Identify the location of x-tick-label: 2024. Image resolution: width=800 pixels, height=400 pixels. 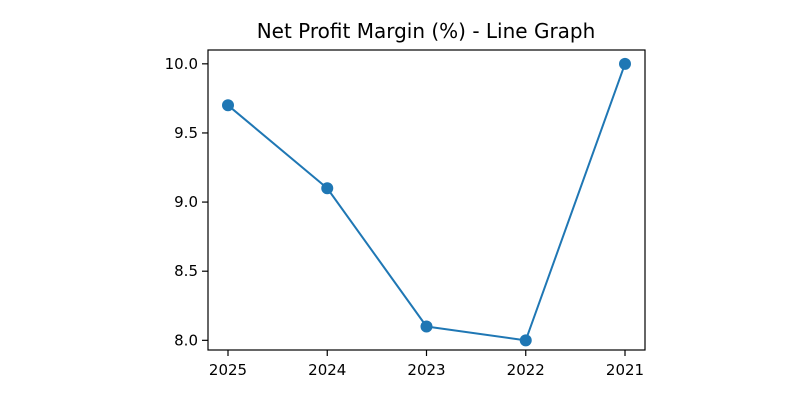
(327, 370).